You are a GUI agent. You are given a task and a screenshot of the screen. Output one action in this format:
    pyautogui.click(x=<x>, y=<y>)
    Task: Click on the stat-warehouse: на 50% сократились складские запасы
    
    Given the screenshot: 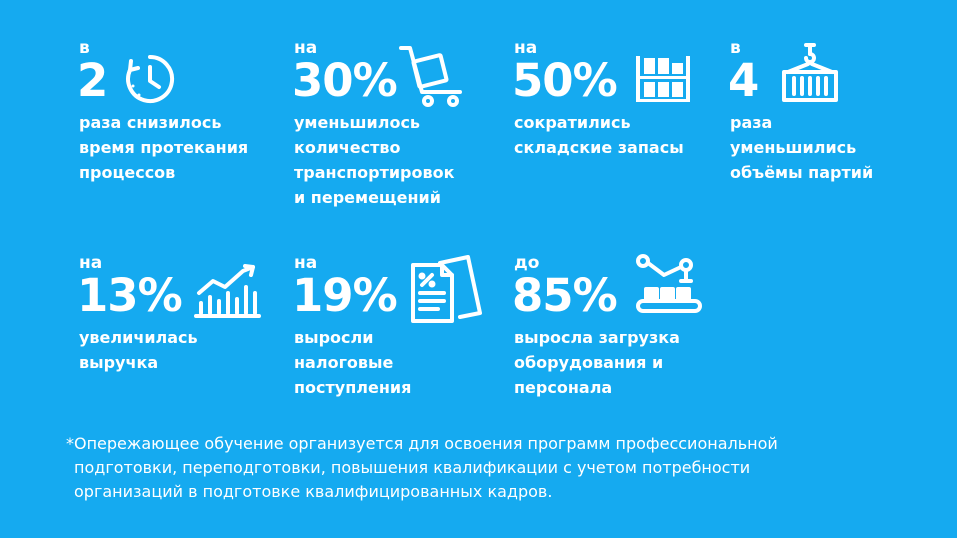 What is the action you would take?
    pyautogui.click(x=613, y=98)
    